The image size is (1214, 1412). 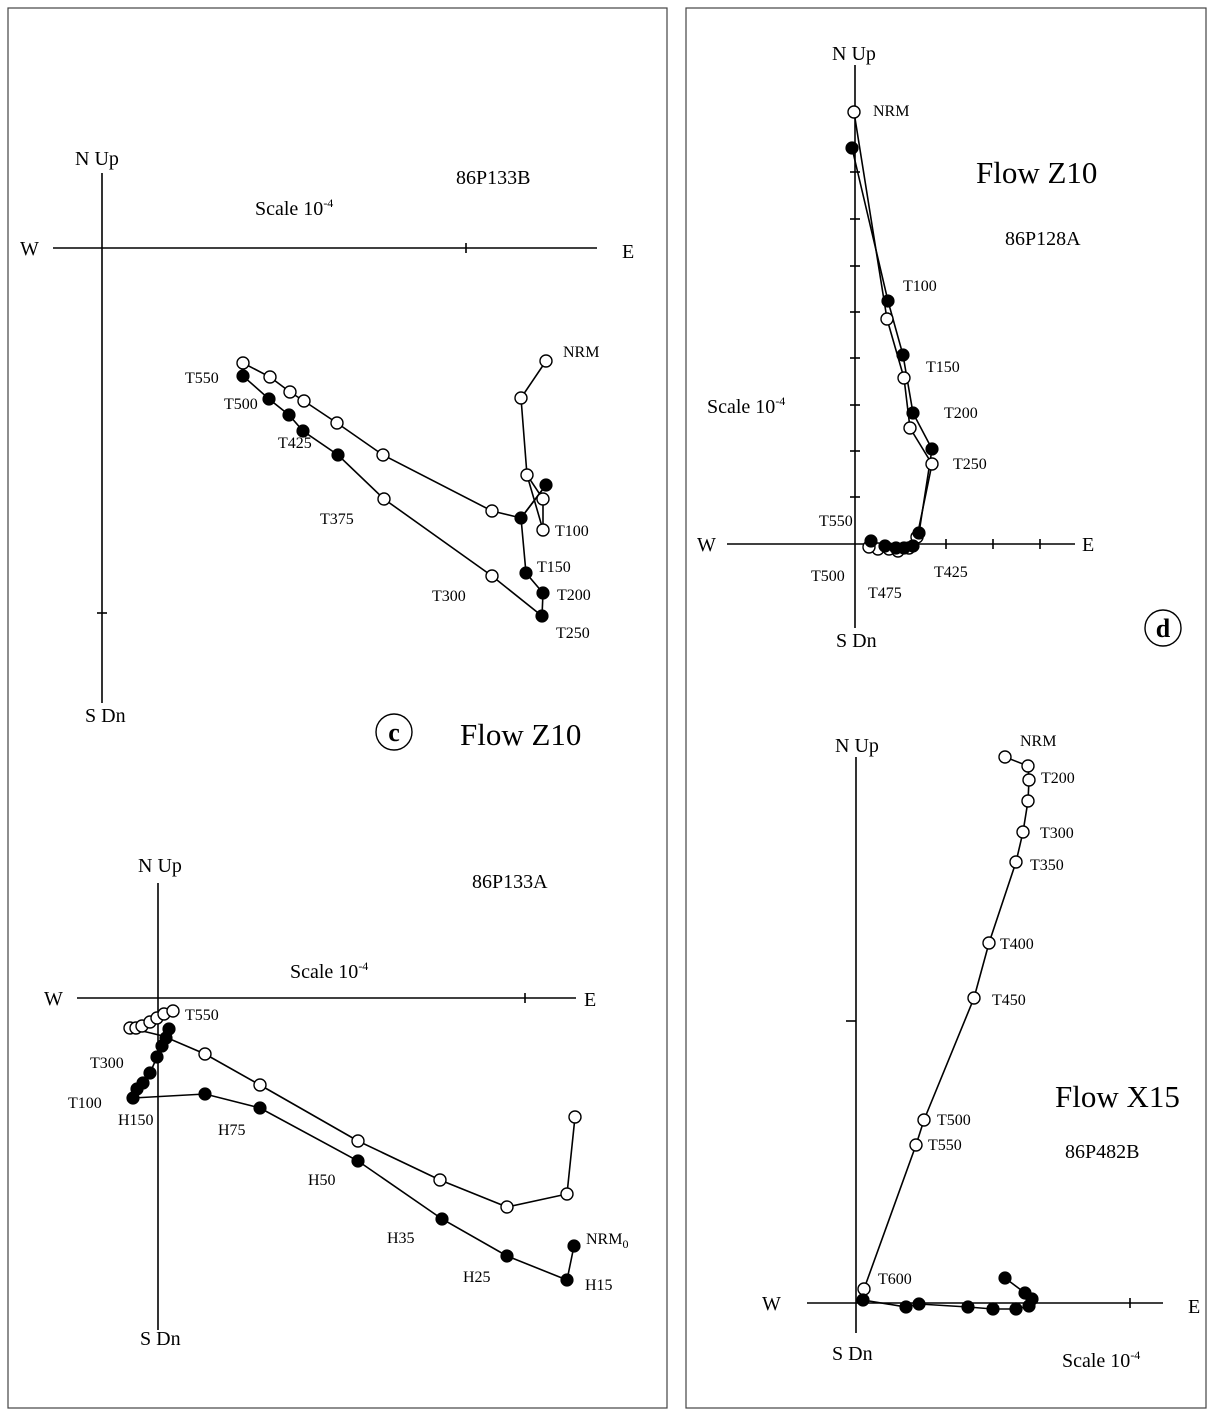 I want to click on panel-badge-letter: c, so click(x=394, y=732).